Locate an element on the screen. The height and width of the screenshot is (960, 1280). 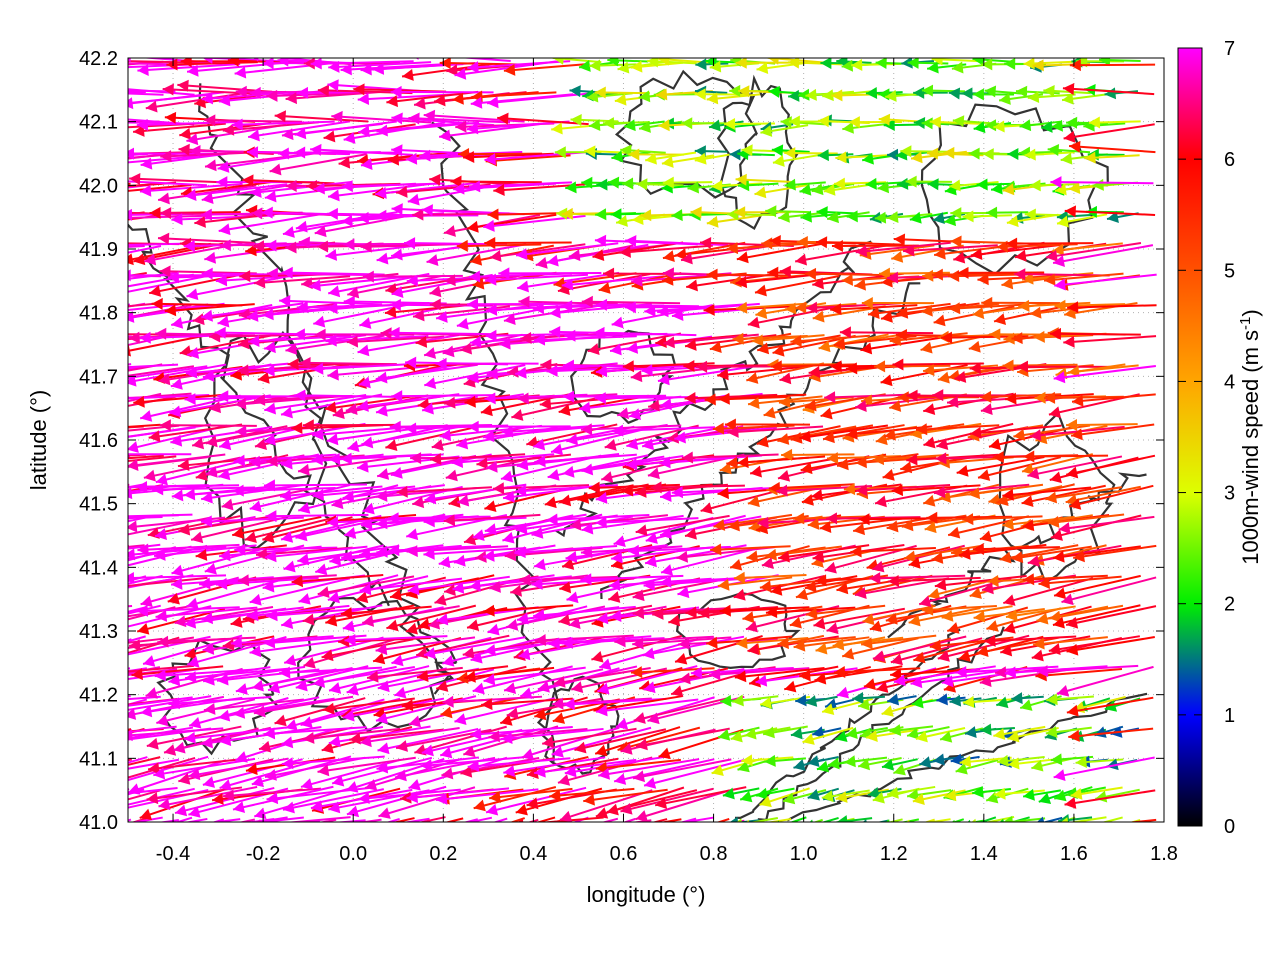
y-tick-label: 41.4 is located at coordinates (98, 568).